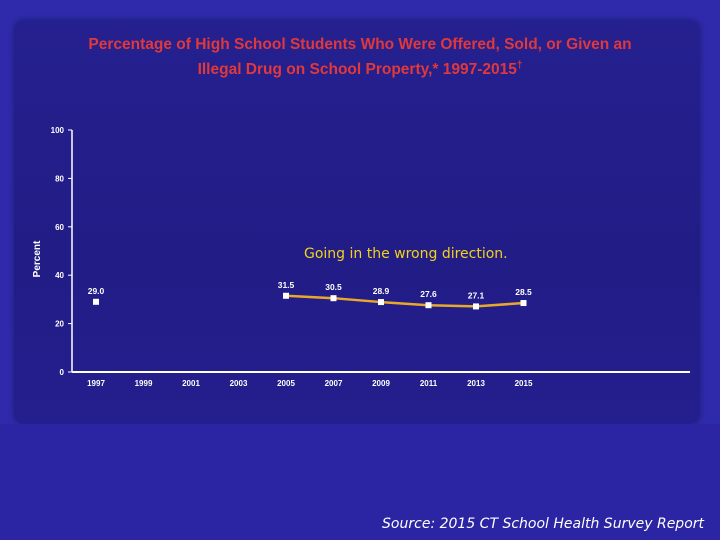 The width and height of the screenshot is (720, 540). What do you see at coordinates (381, 291) in the screenshot?
I see `data-label: 28.9` at bounding box center [381, 291].